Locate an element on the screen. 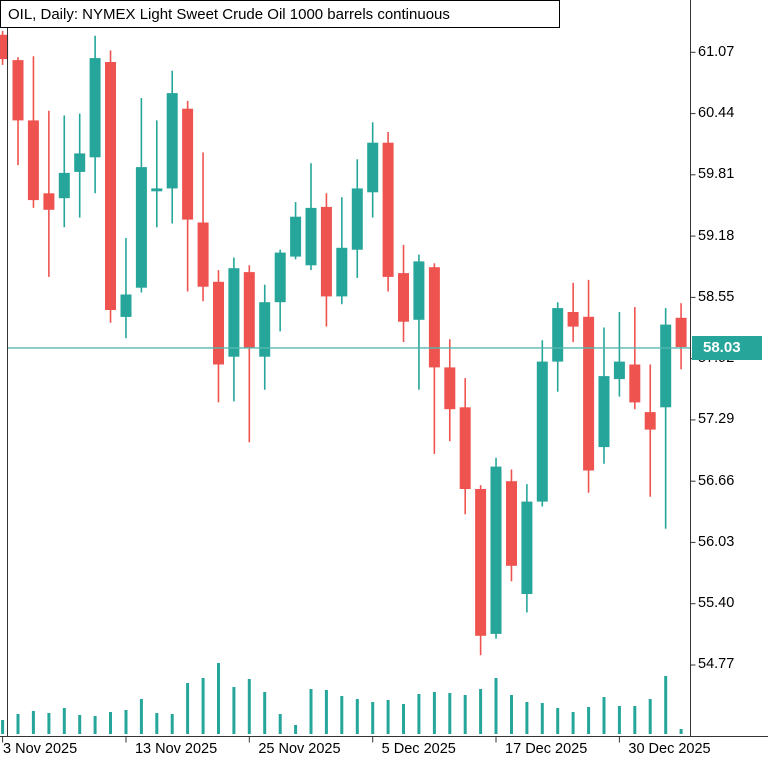 This screenshot has height=768, width=768. price-scale-label: 58.55 is located at coordinates (716, 296).